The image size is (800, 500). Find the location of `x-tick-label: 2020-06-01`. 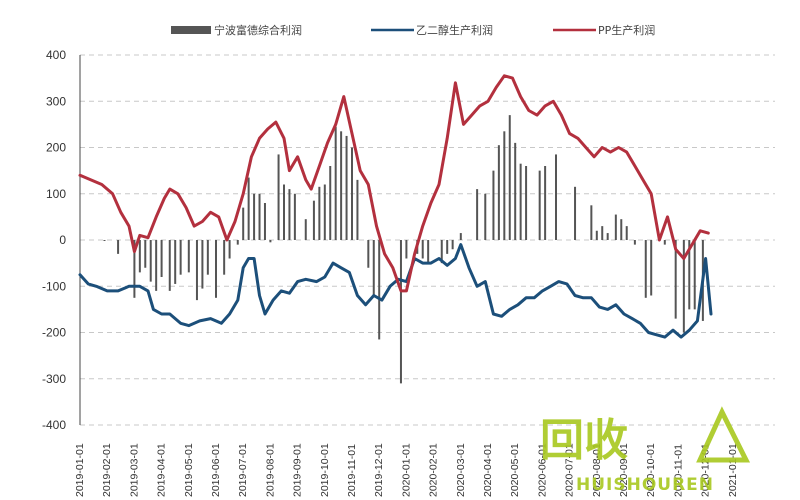

x-tick-label: 2020-06-01 is located at coordinates (542, 470).